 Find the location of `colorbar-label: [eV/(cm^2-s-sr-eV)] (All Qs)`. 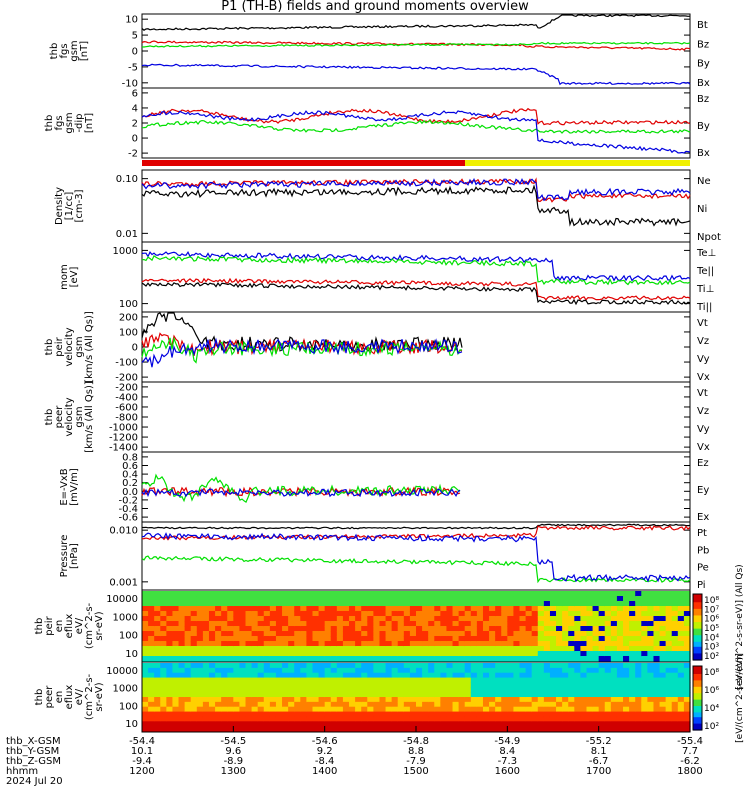

colorbar-label: [eV/(cm^2-s-sr-eV)] (All Qs) is located at coordinates (740, 626).